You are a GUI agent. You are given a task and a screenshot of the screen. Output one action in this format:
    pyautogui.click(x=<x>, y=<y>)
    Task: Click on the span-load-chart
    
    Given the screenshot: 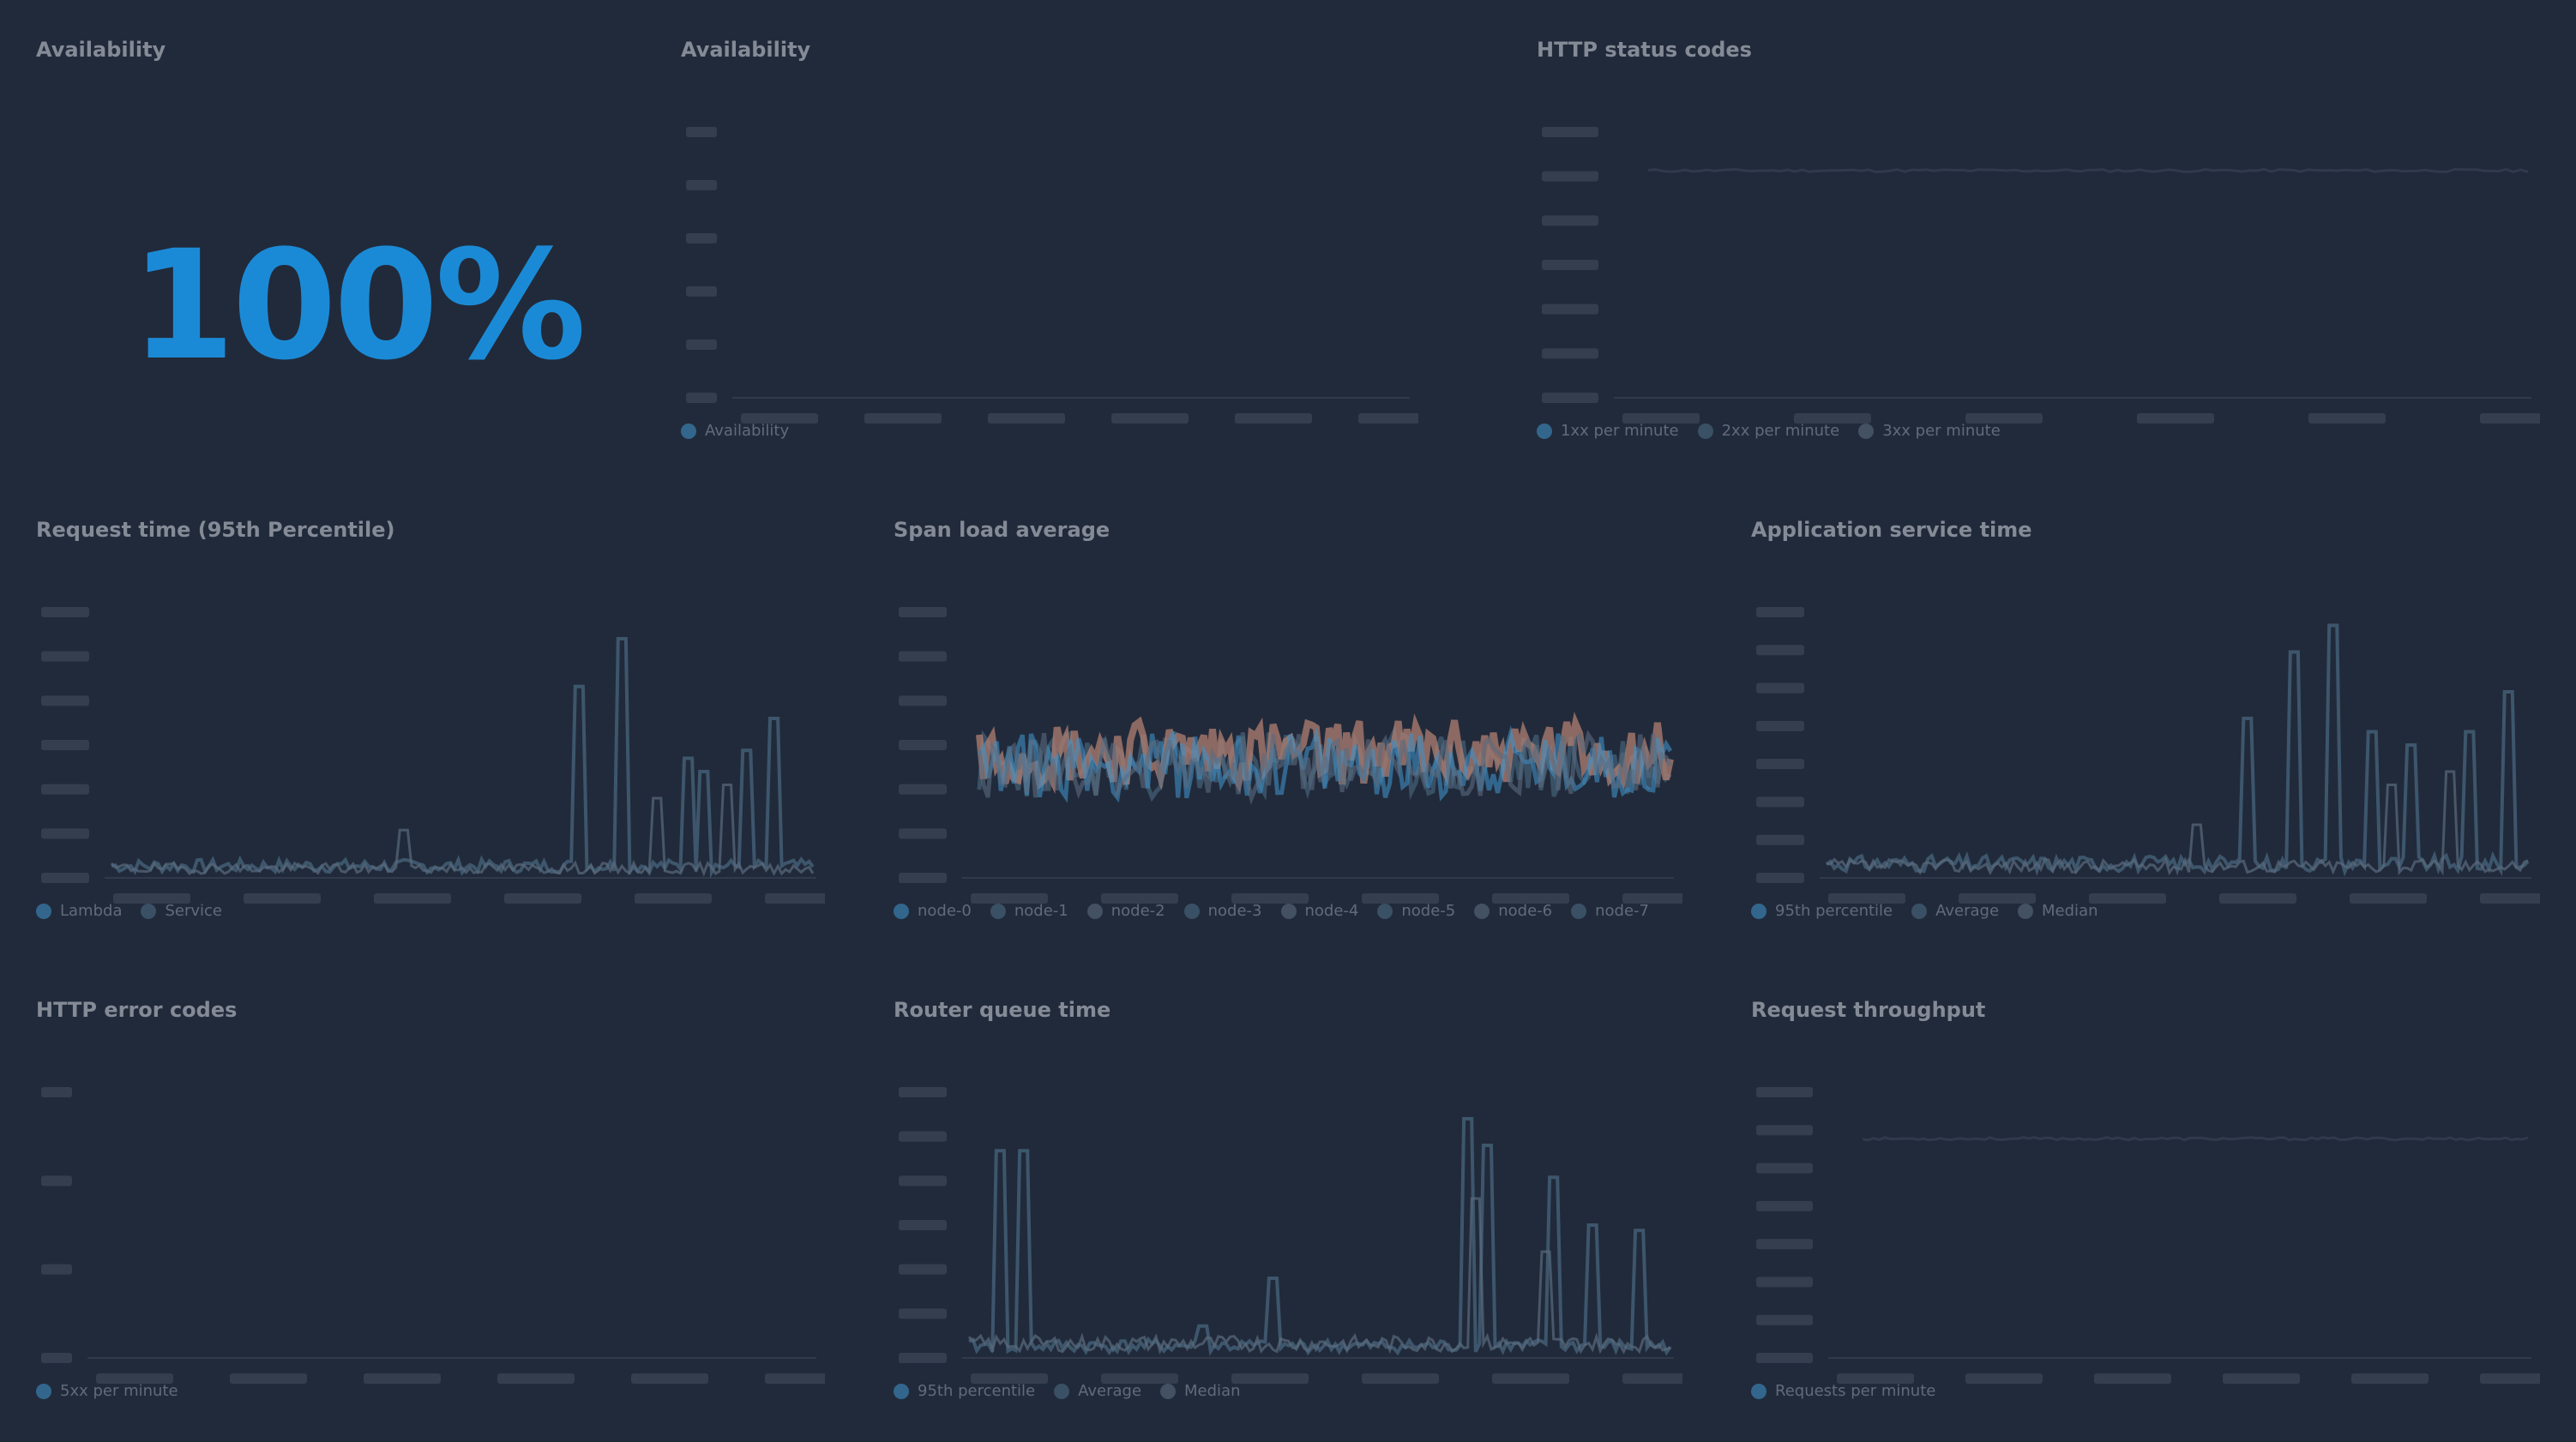 What is the action you would take?
    pyautogui.click(x=1288, y=766)
    